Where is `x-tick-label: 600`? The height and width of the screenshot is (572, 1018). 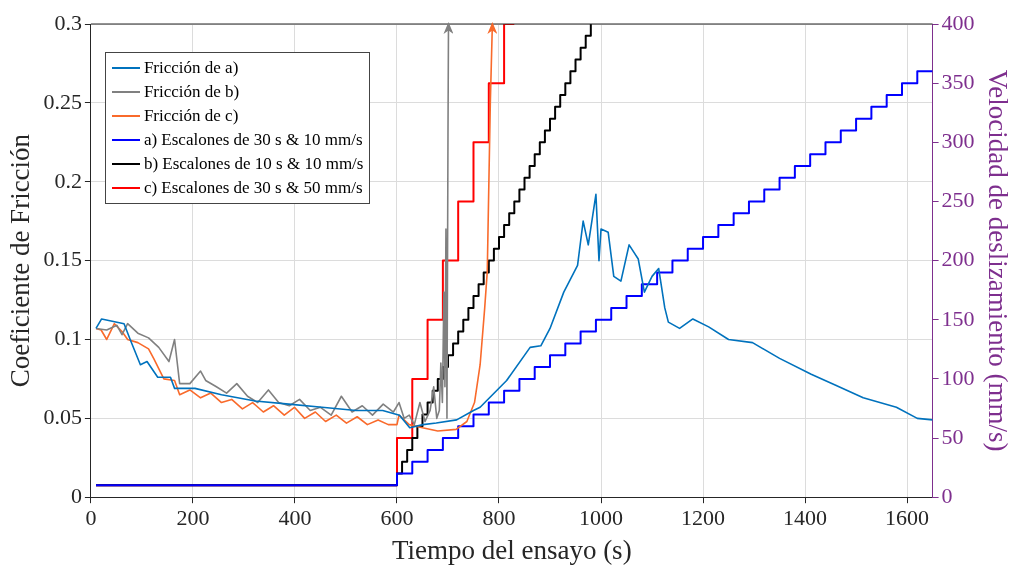 x-tick-label: 600 is located at coordinates (397, 518).